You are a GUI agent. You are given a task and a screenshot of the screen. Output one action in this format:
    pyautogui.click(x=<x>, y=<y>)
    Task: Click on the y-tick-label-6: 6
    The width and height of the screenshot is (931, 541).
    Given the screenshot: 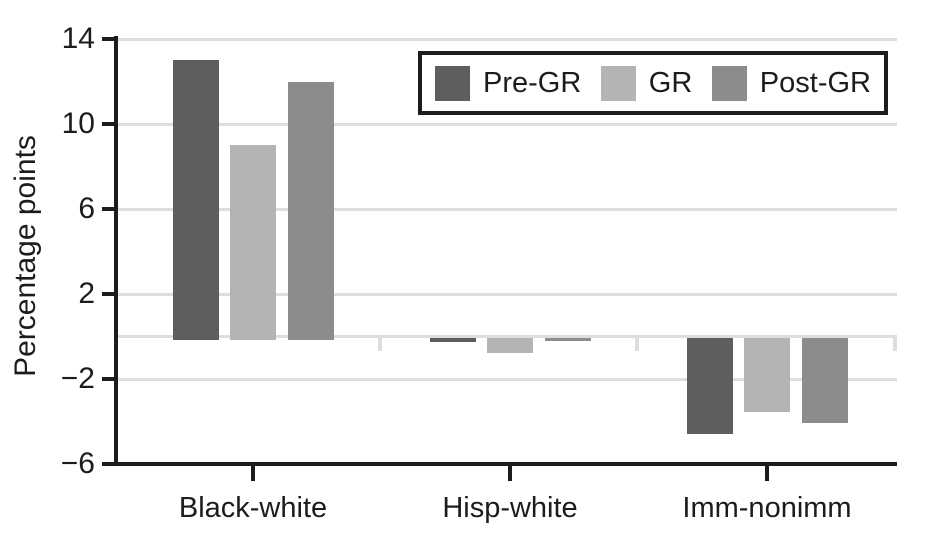 What is the action you would take?
    pyautogui.click(x=86, y=208)
    